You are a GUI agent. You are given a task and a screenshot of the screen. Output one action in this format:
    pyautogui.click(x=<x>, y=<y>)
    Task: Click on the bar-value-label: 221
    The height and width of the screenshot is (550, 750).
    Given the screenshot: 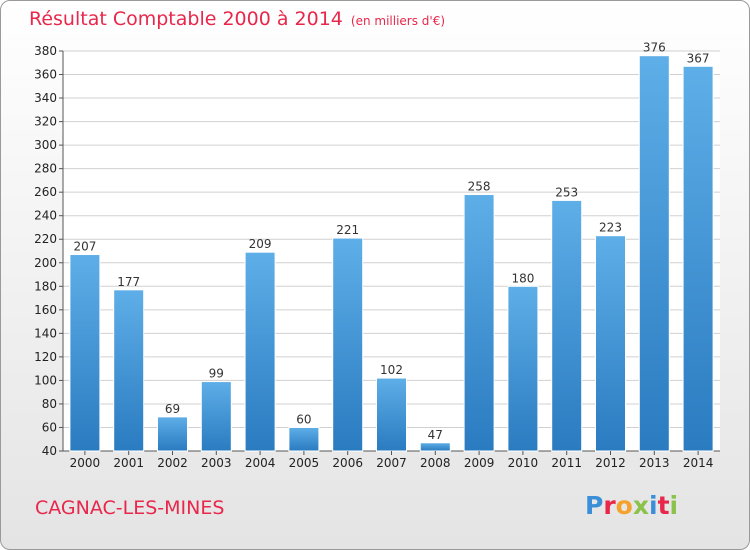 What is the action you would take?
    pyautogui.click(x=347, y=230)
    